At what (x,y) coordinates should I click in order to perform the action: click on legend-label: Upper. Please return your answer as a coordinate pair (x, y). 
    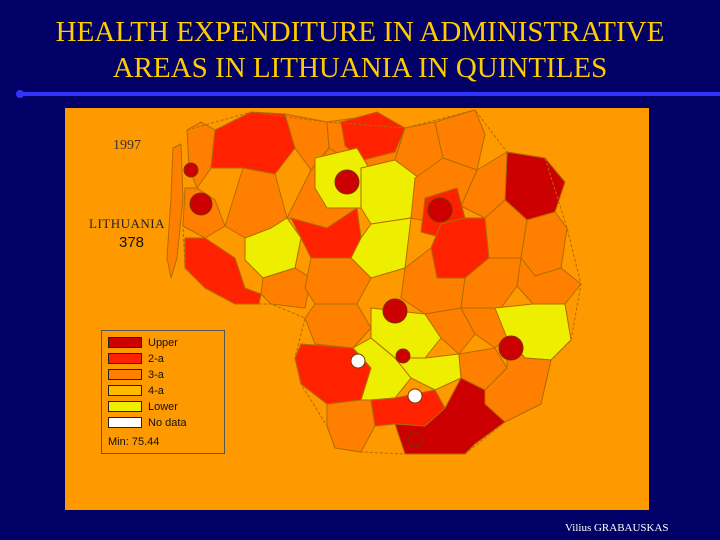
    Looking at the image, I should click on (163, 343).